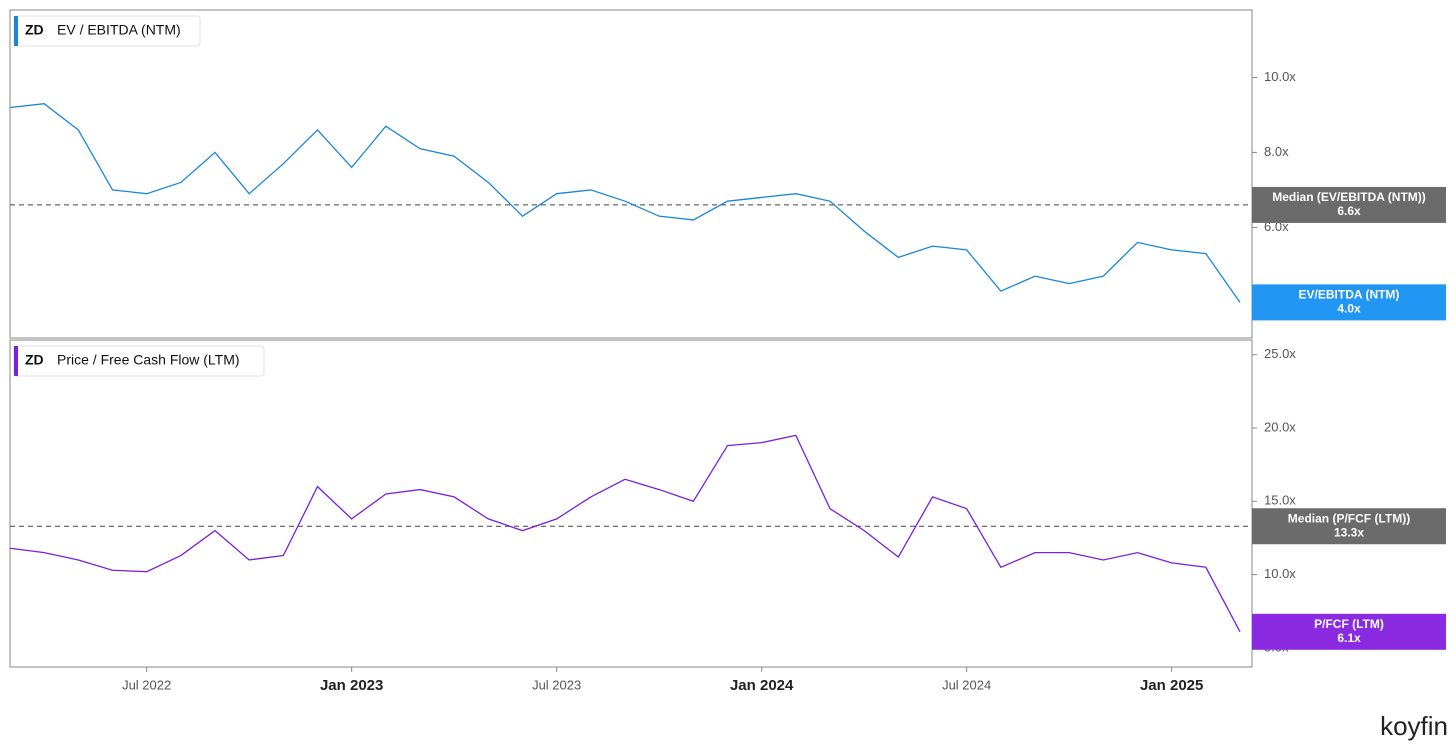  I want to click on x-tick-label: Jul 2024, so click(966, 684).